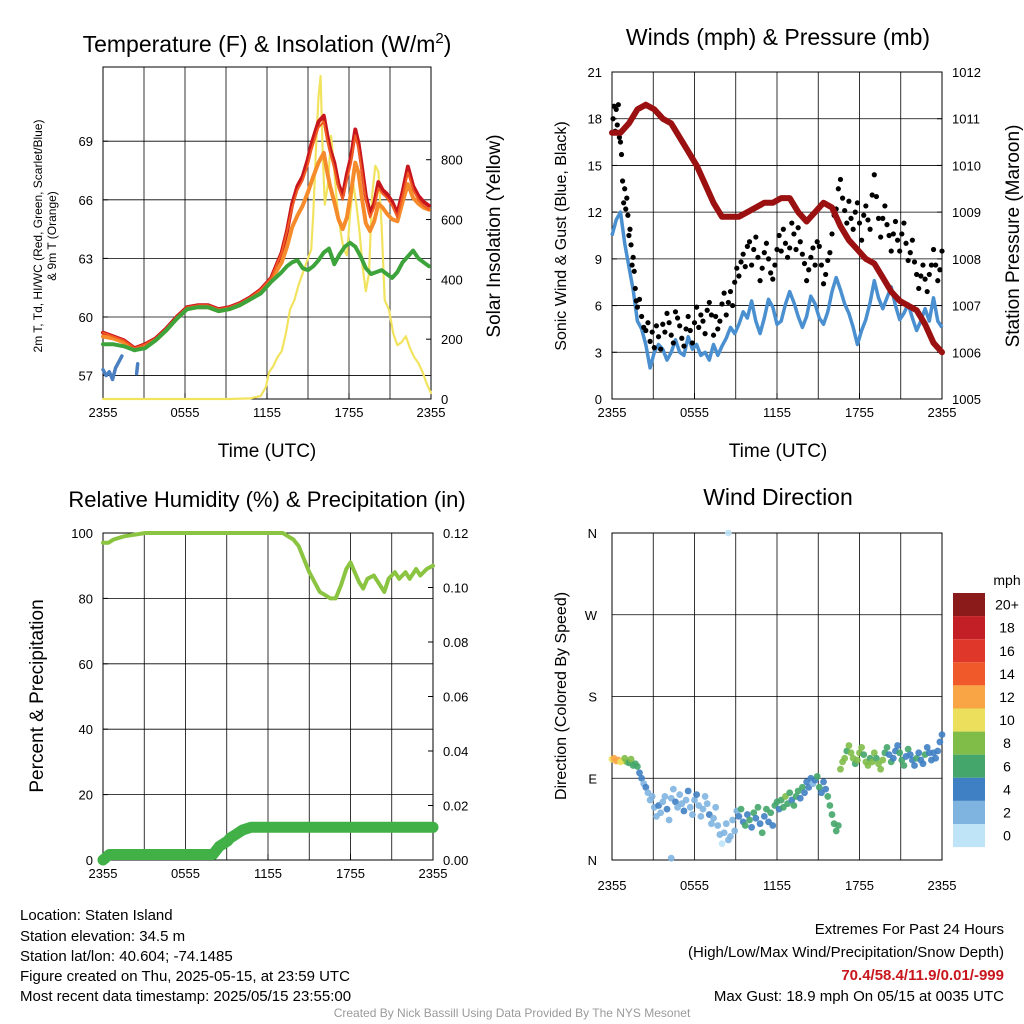 Image resolution: width=1024 pixels, height=1024 pixels. Describe the element at coordinates (966, 352) in the screenshot. I see `y-right-tick-label: 1006` at that location.